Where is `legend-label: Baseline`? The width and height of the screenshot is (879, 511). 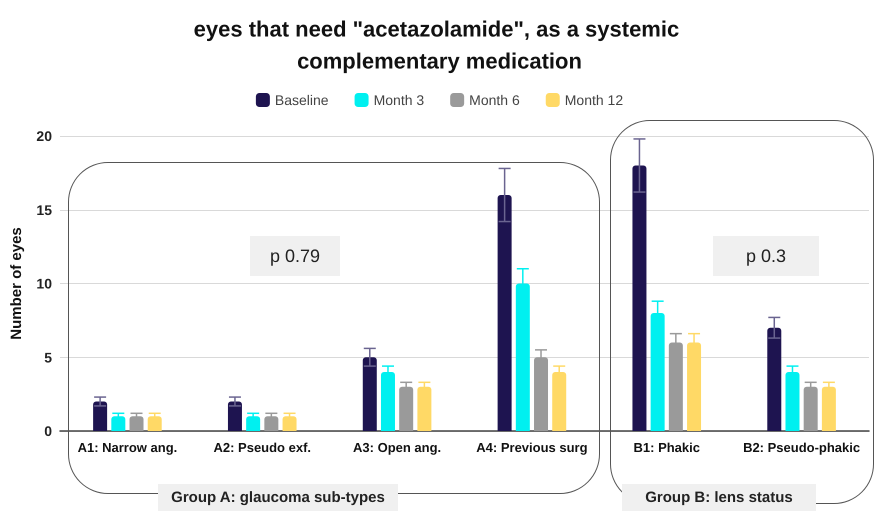
legend-label: Baseline is located at coordinates (301, 100).